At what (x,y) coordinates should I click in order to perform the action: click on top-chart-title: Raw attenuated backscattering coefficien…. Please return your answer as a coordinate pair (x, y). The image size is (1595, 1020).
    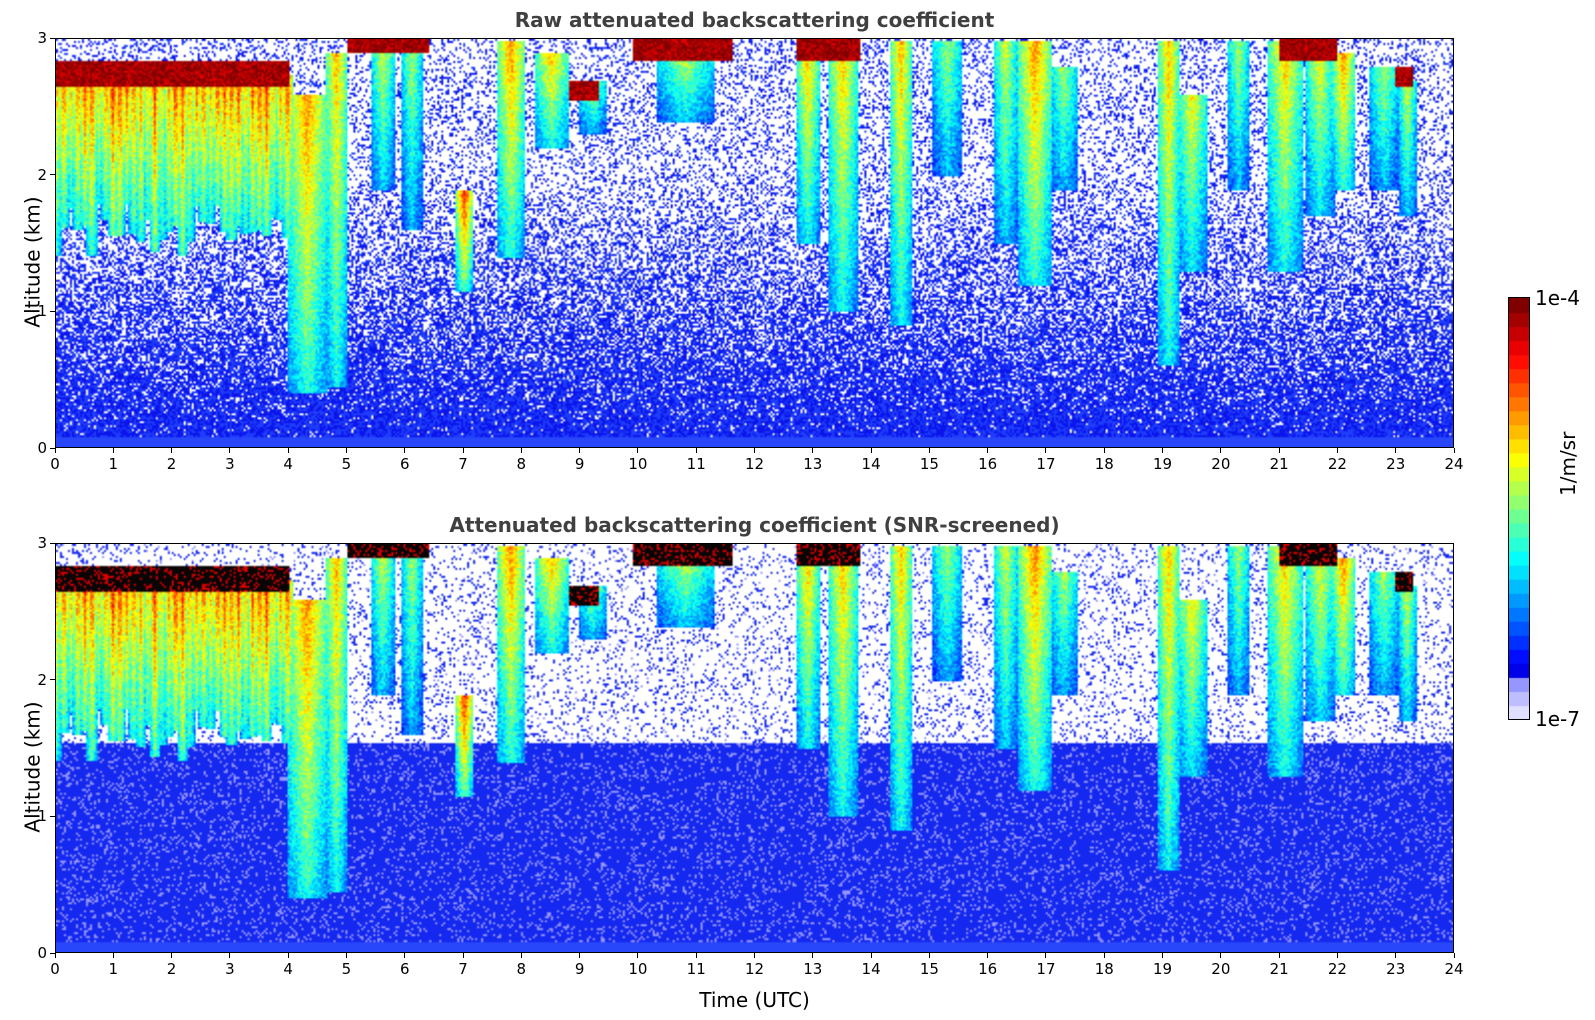
    Looking at the image, I should click on (754, 20).